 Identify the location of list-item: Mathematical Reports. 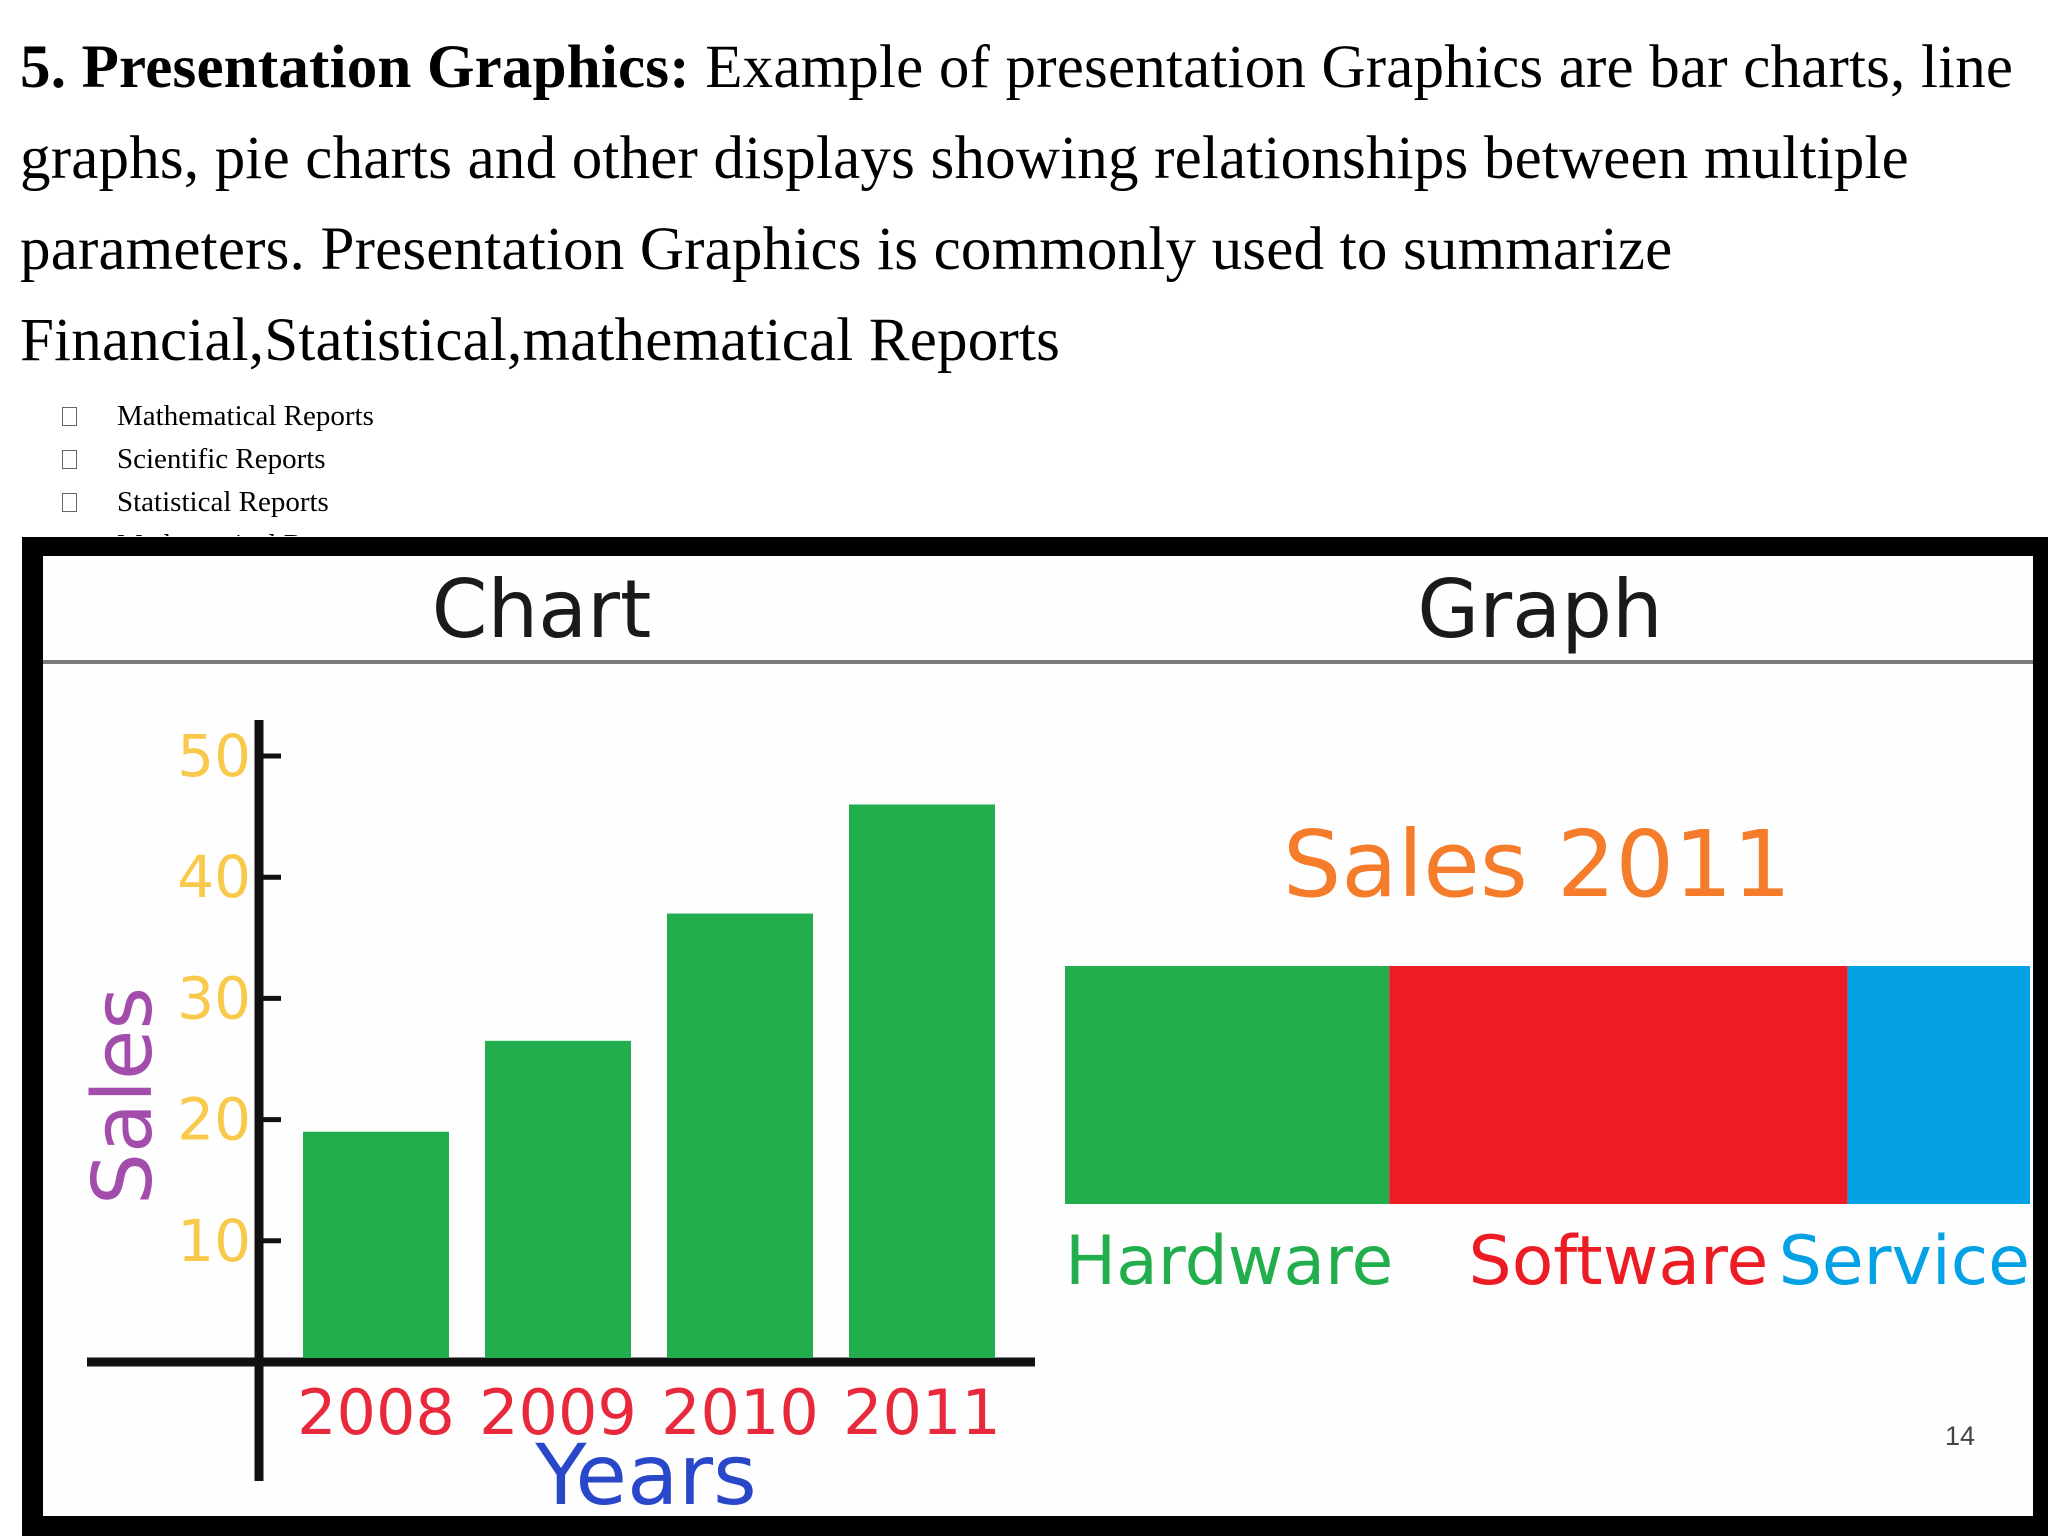
(218, 416).